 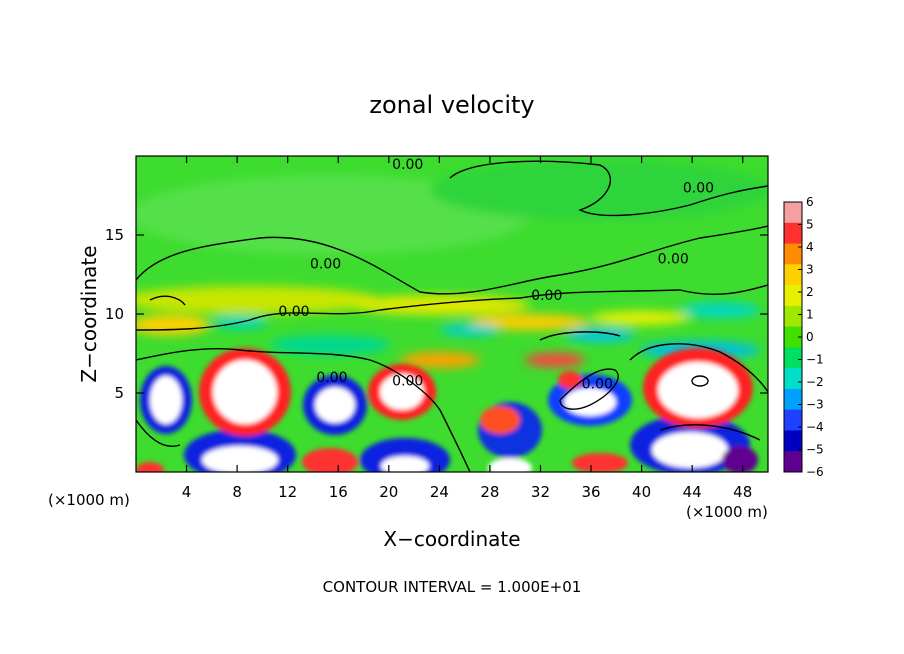 What do you see at coordinates (815, 382) in the screenshot?
I see `colorbar-label: −2` at bounding box center [815, 382].